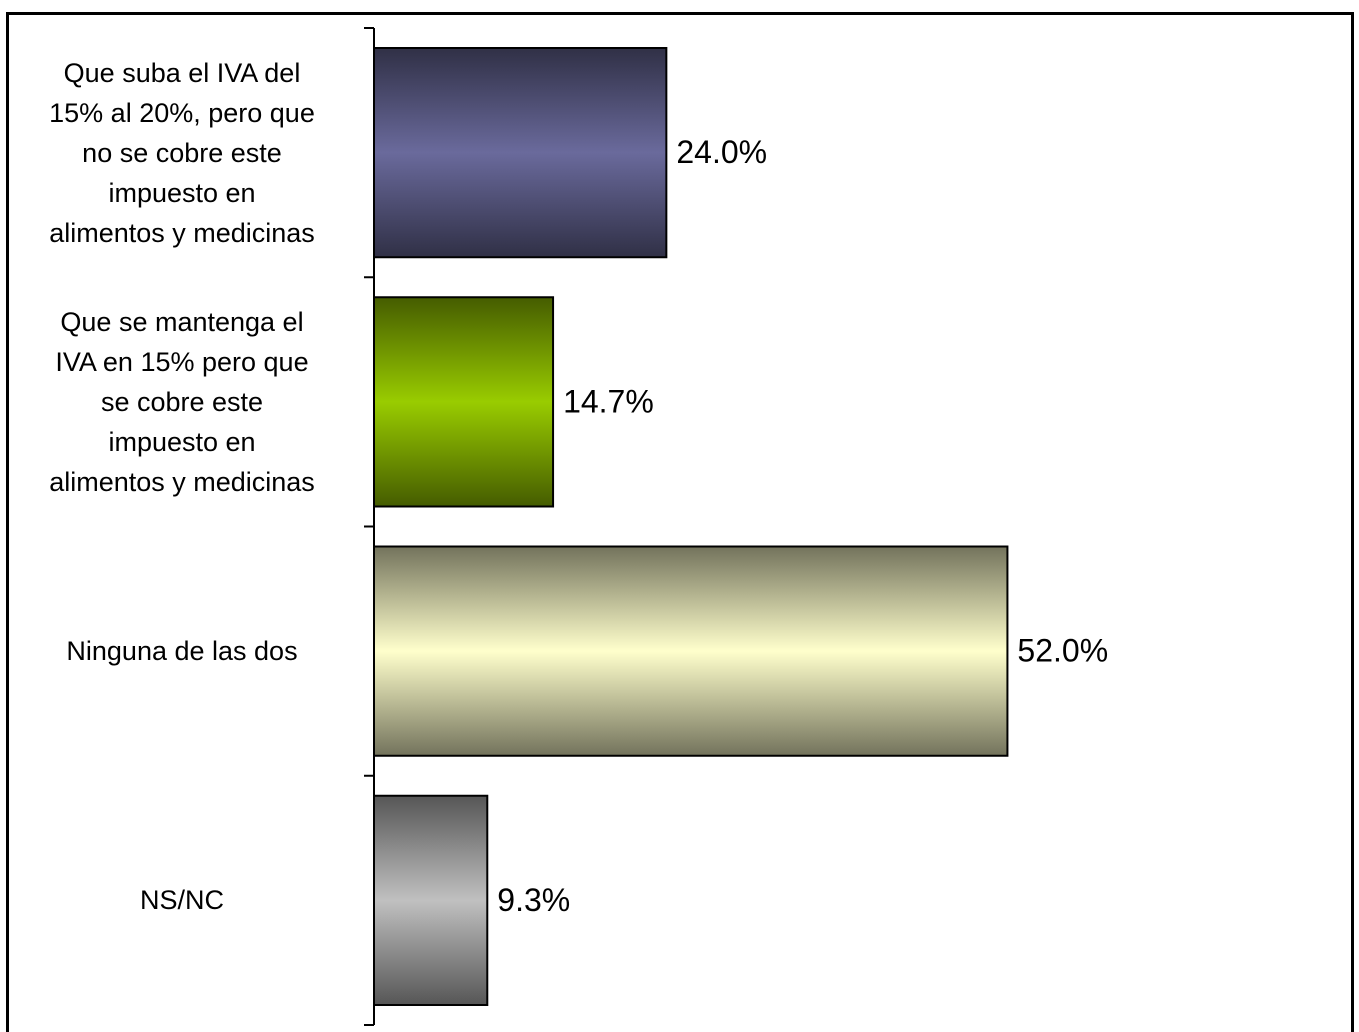  Describe the element at coordinates (1062, 651) in the screenshot. I see `data-label: 52.0%` at that location.